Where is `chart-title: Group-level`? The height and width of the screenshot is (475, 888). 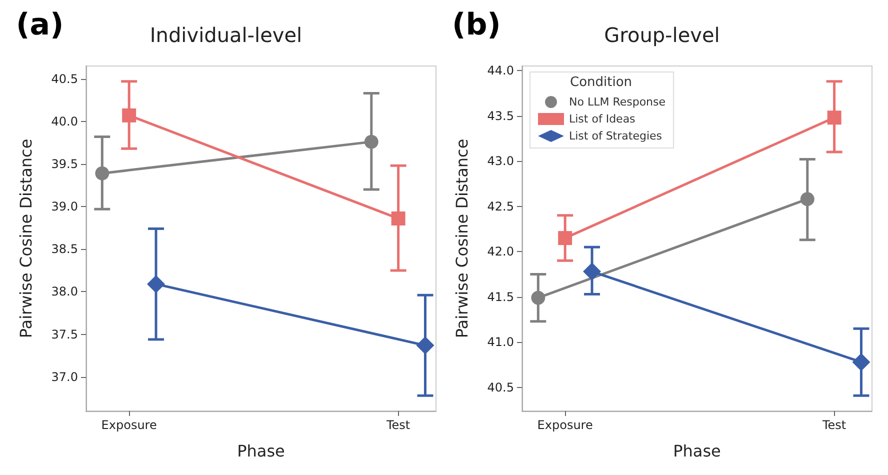
chart-title: Group-level is located at coordinates (662, 35).